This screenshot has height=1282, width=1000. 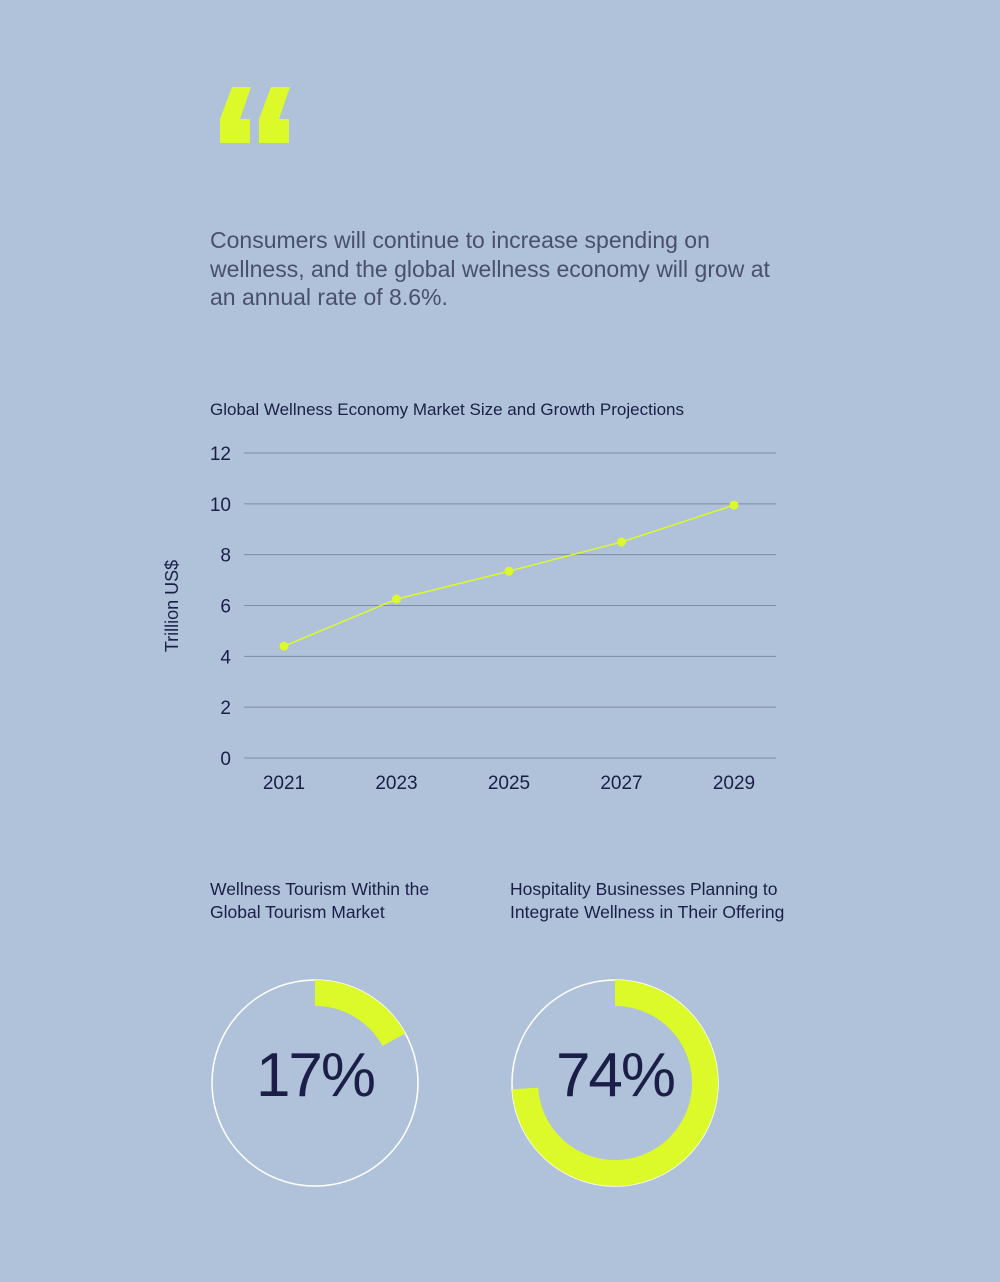 I want to click on y-axis-label: Trillion US$, so click(x=172, y=606).